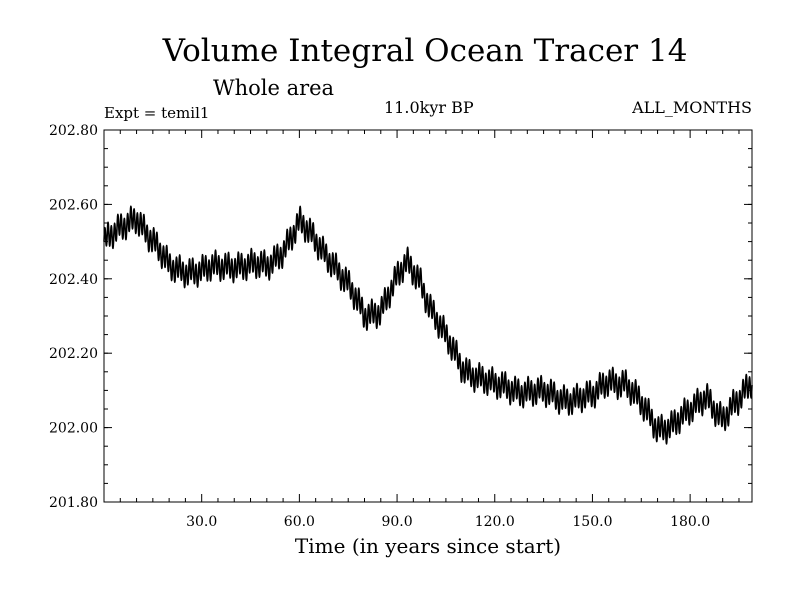  I want to click on x-tick-label: 180.0, so click(690, 522).